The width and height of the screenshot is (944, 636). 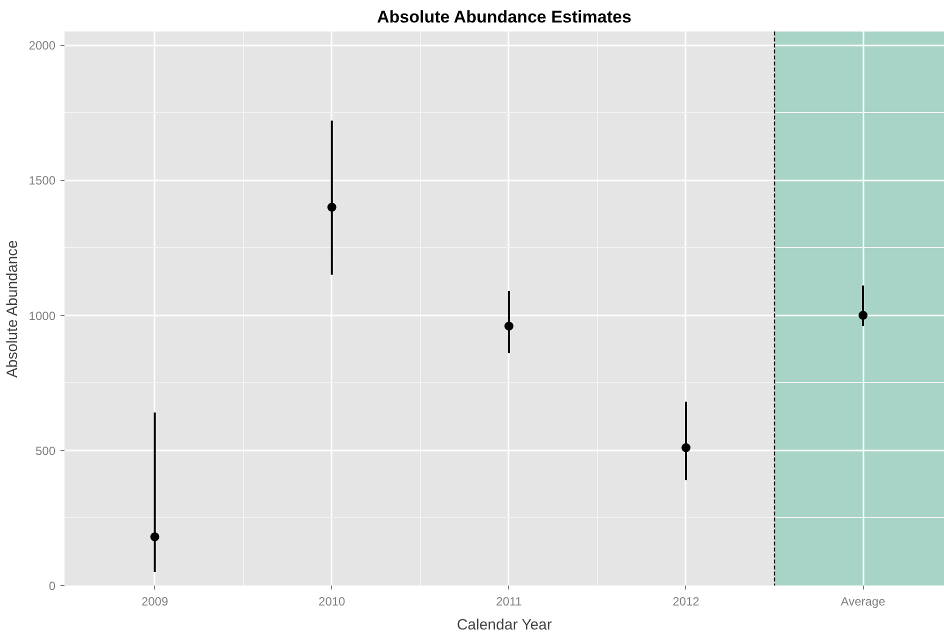 I want to click on y-tick-label: 1000, so click(x=42, y=315).